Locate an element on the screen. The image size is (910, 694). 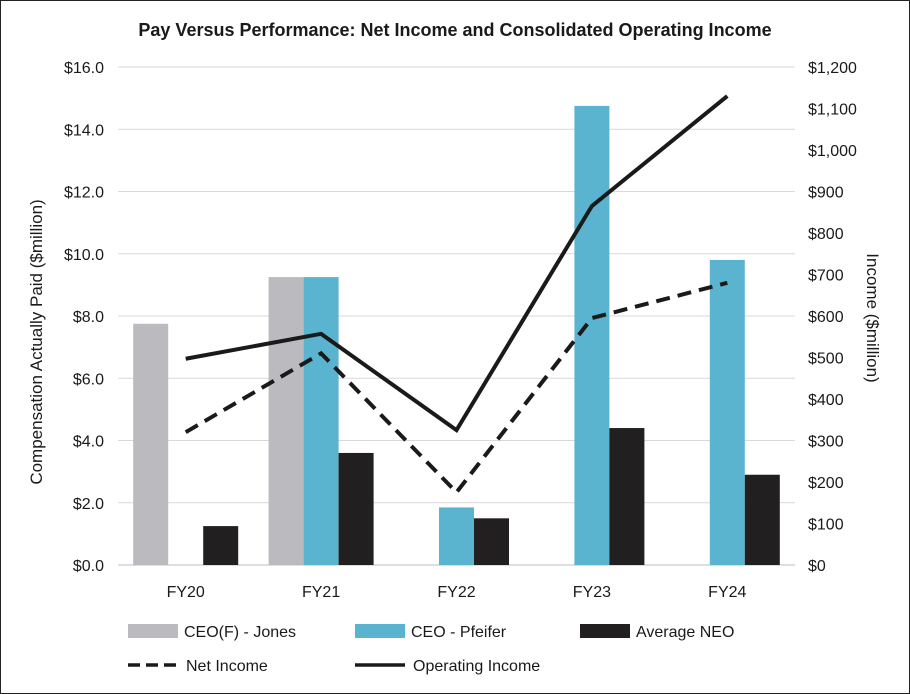
legend-label: Operating Income is located at coordinates (476, 666).